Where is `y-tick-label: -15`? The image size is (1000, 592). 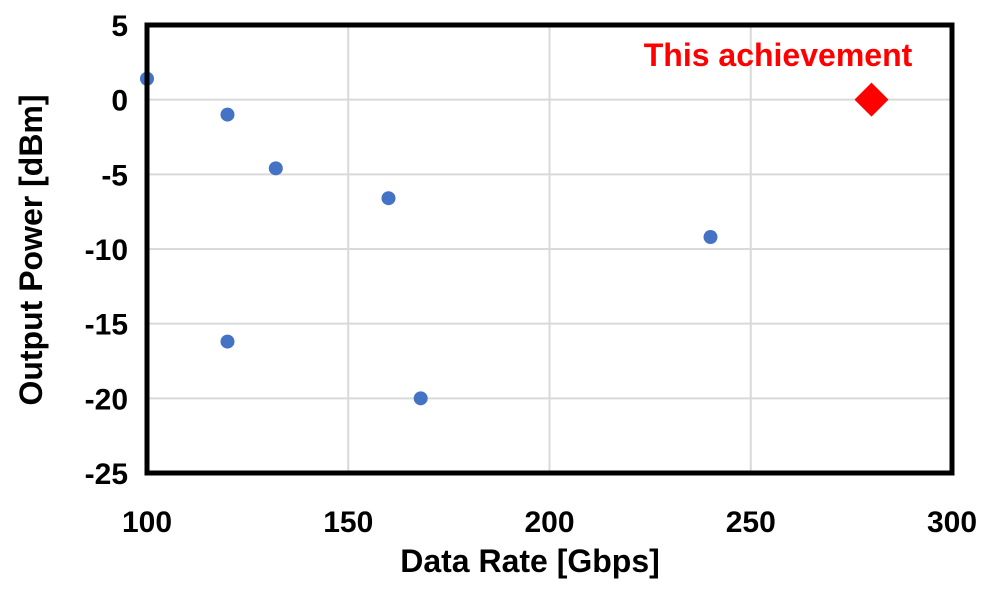
y-tick-label: -15 is located at coordinates (106, 325).